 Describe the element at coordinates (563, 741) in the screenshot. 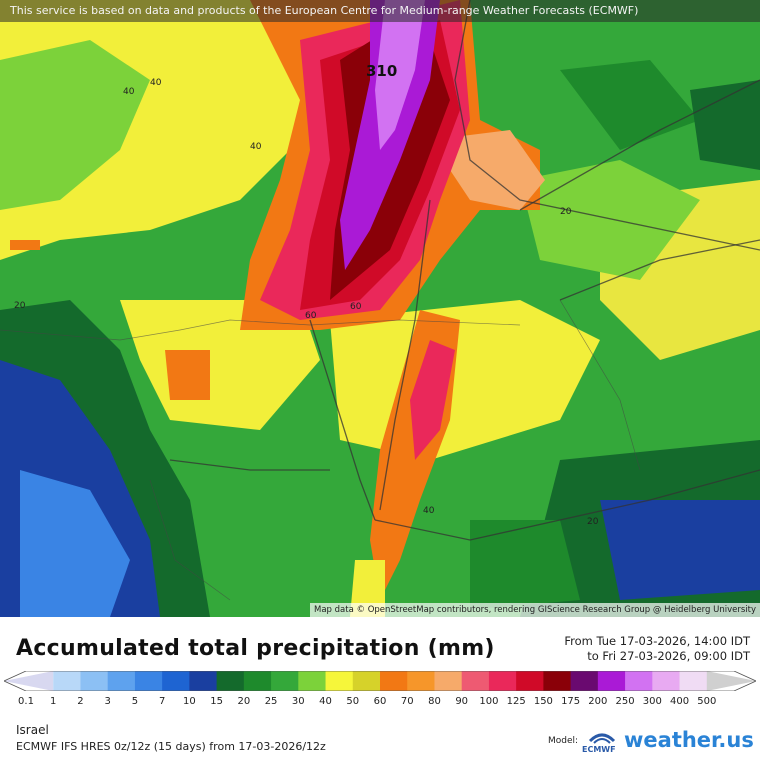

I see `model-label: Model:` at that location.